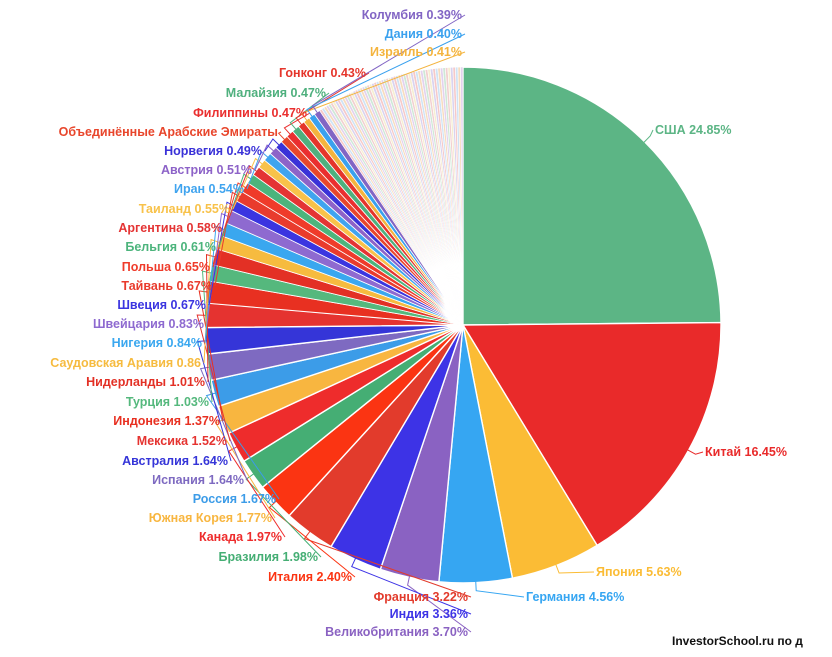  What do you see at coordinates (170, 247) in the screenshot?
I see `data-label-country-25: Бельгия 0.61%` at bounding box center [170, 247].